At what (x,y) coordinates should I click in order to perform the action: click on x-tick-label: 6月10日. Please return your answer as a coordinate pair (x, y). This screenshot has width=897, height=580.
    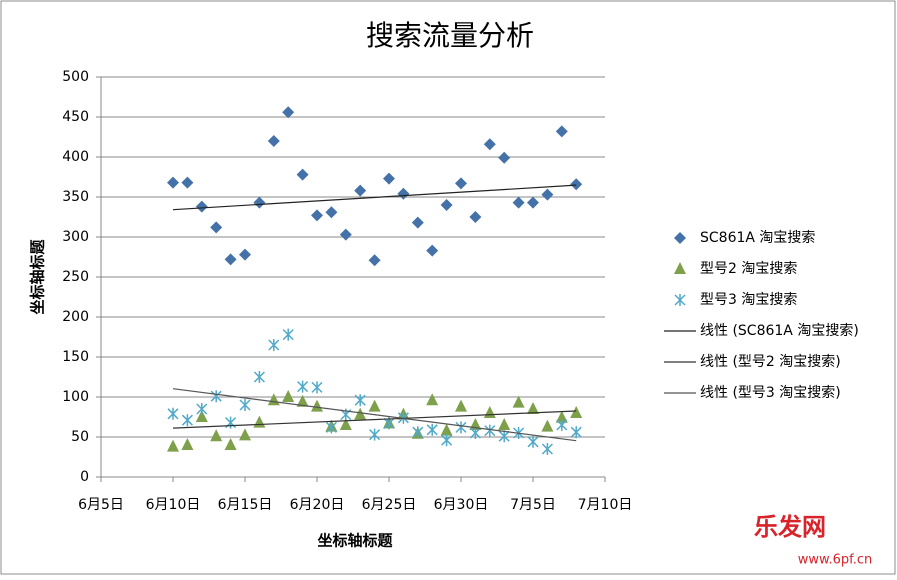
    Looking at the image, I should click on (173, 505).